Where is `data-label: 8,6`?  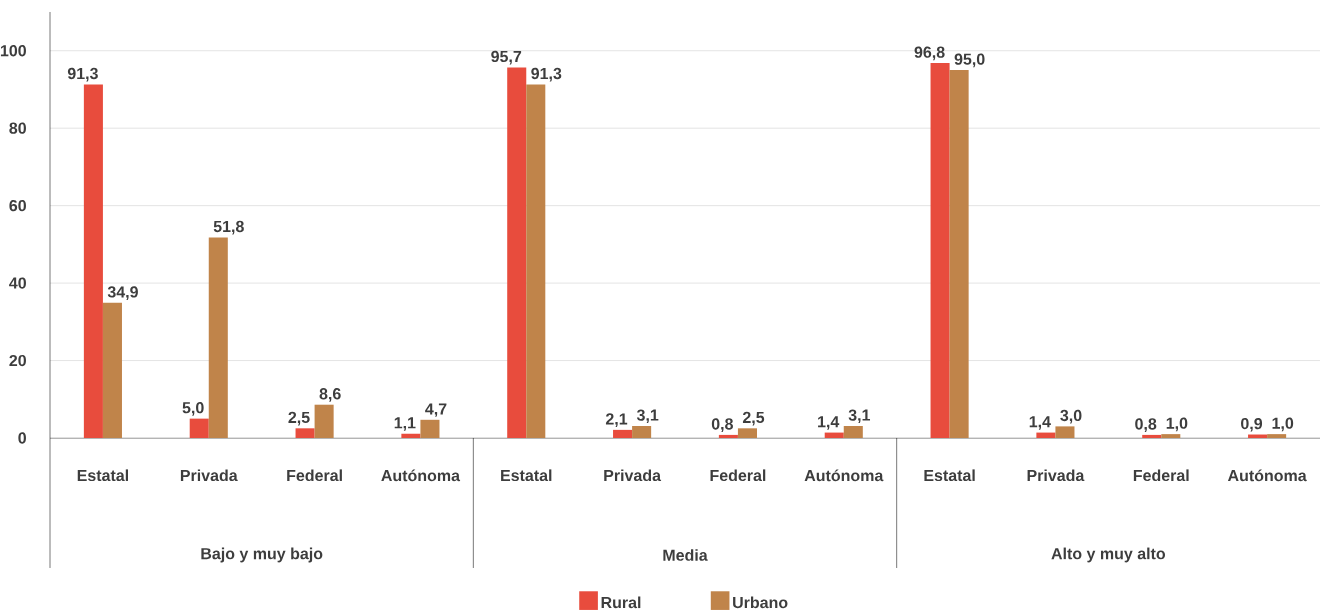
data-label: 8,6 is located at coordinates (330, 395).